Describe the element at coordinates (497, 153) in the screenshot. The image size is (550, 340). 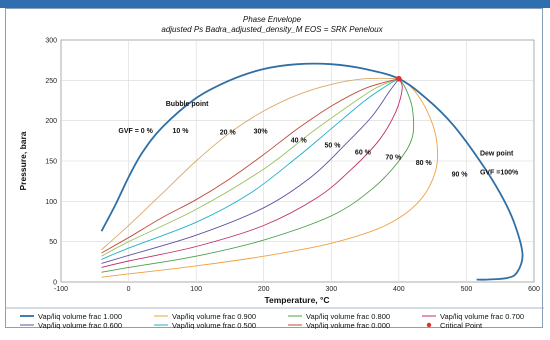
I see `annotation-label: Dew point` at that location.